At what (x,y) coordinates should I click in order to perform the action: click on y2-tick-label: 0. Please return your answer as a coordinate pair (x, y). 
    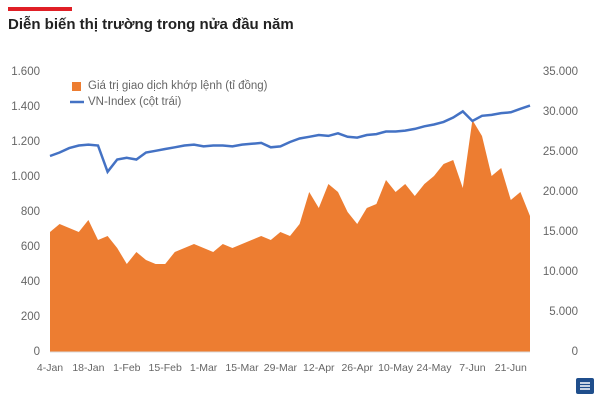
    Looking at the image, I should click on (575, 352).